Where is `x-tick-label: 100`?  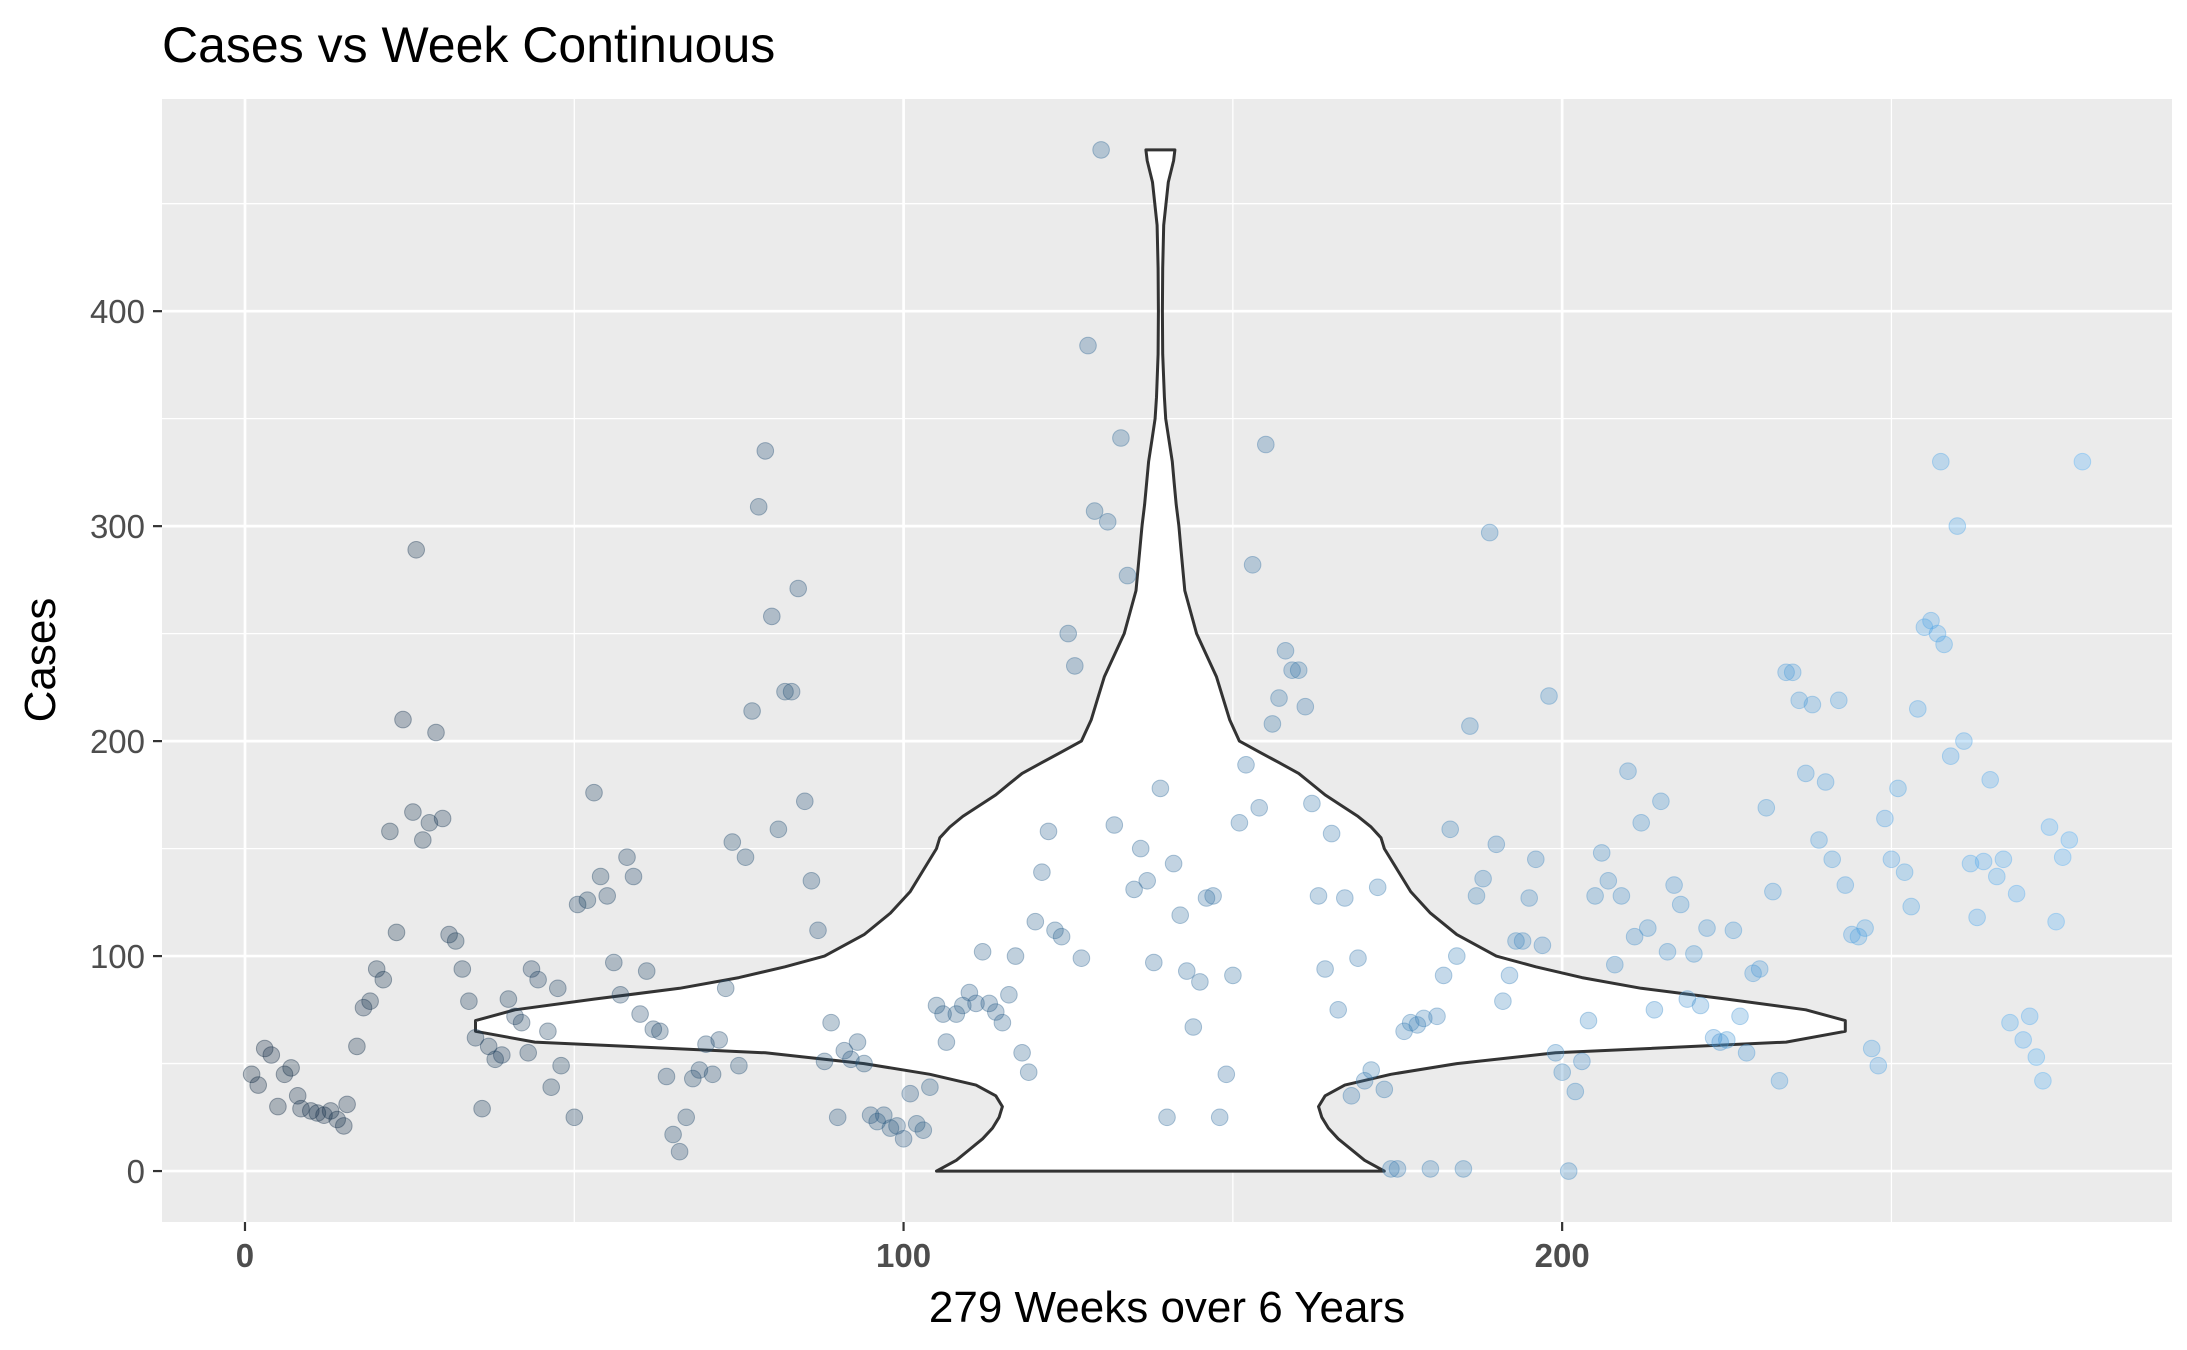
x-tick-label: 100 is located at coordinates (903, 1255).